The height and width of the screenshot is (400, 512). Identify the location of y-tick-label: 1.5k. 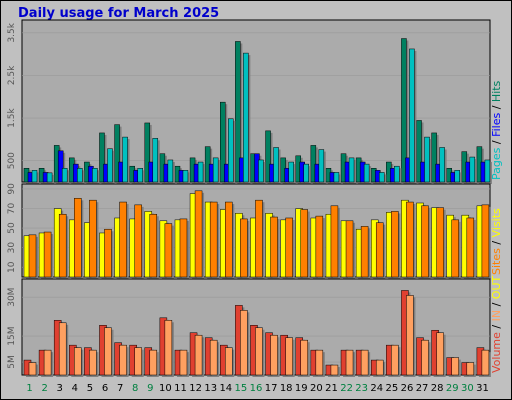
(12, 118).